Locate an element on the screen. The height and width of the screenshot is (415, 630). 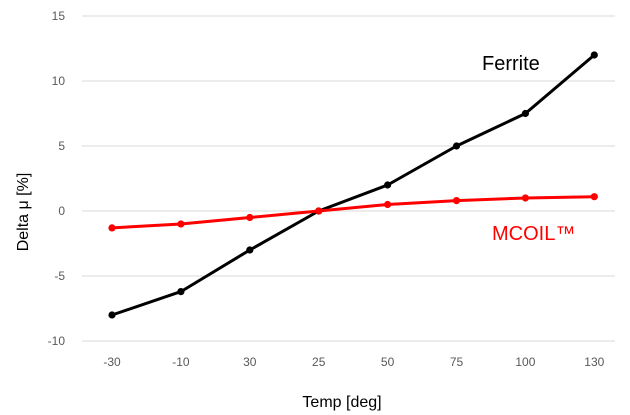
y-tick-label: 10 is located at coordinates (59, 81).